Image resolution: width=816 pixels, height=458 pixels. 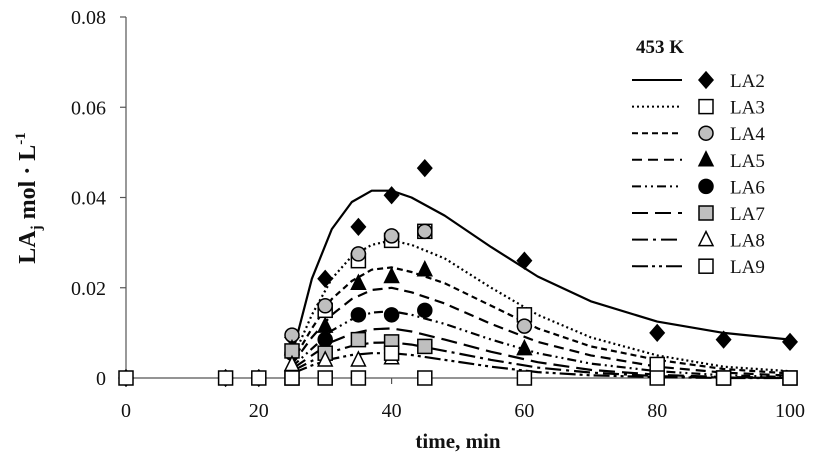 What do you see at coordinates (660, 47) in the screenshot?
I see `legend-title: 453 K` at bounding box center [660, 47].